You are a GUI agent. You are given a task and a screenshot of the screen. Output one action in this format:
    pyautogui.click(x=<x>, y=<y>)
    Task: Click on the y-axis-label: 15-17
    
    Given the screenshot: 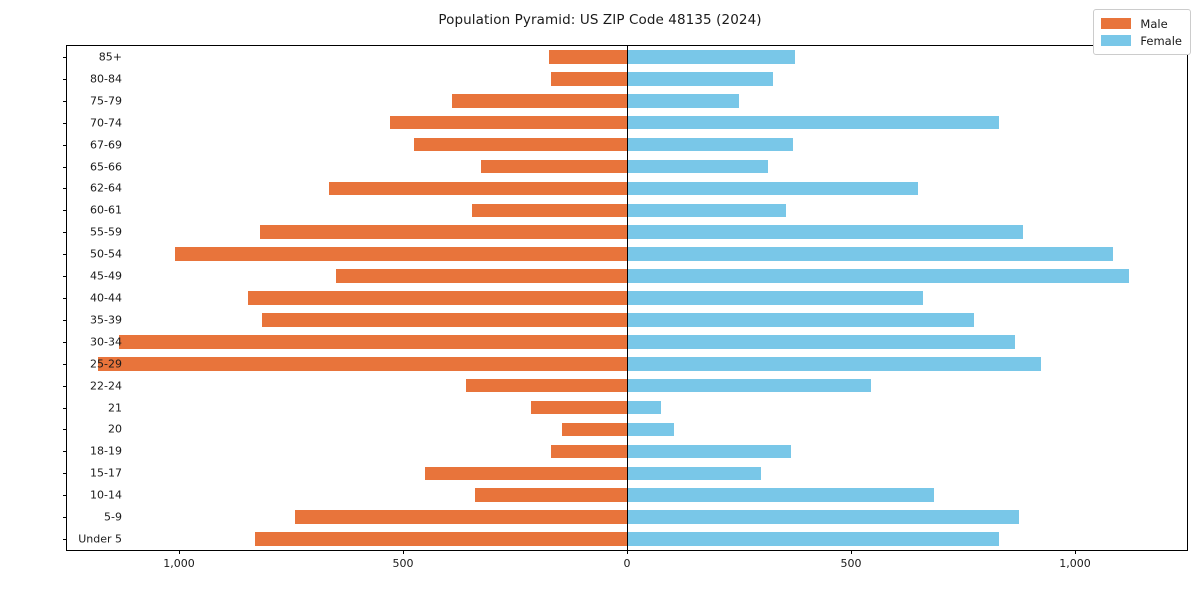 What is the action you would take?
    pyautogui.click(x=106, y=473)
    